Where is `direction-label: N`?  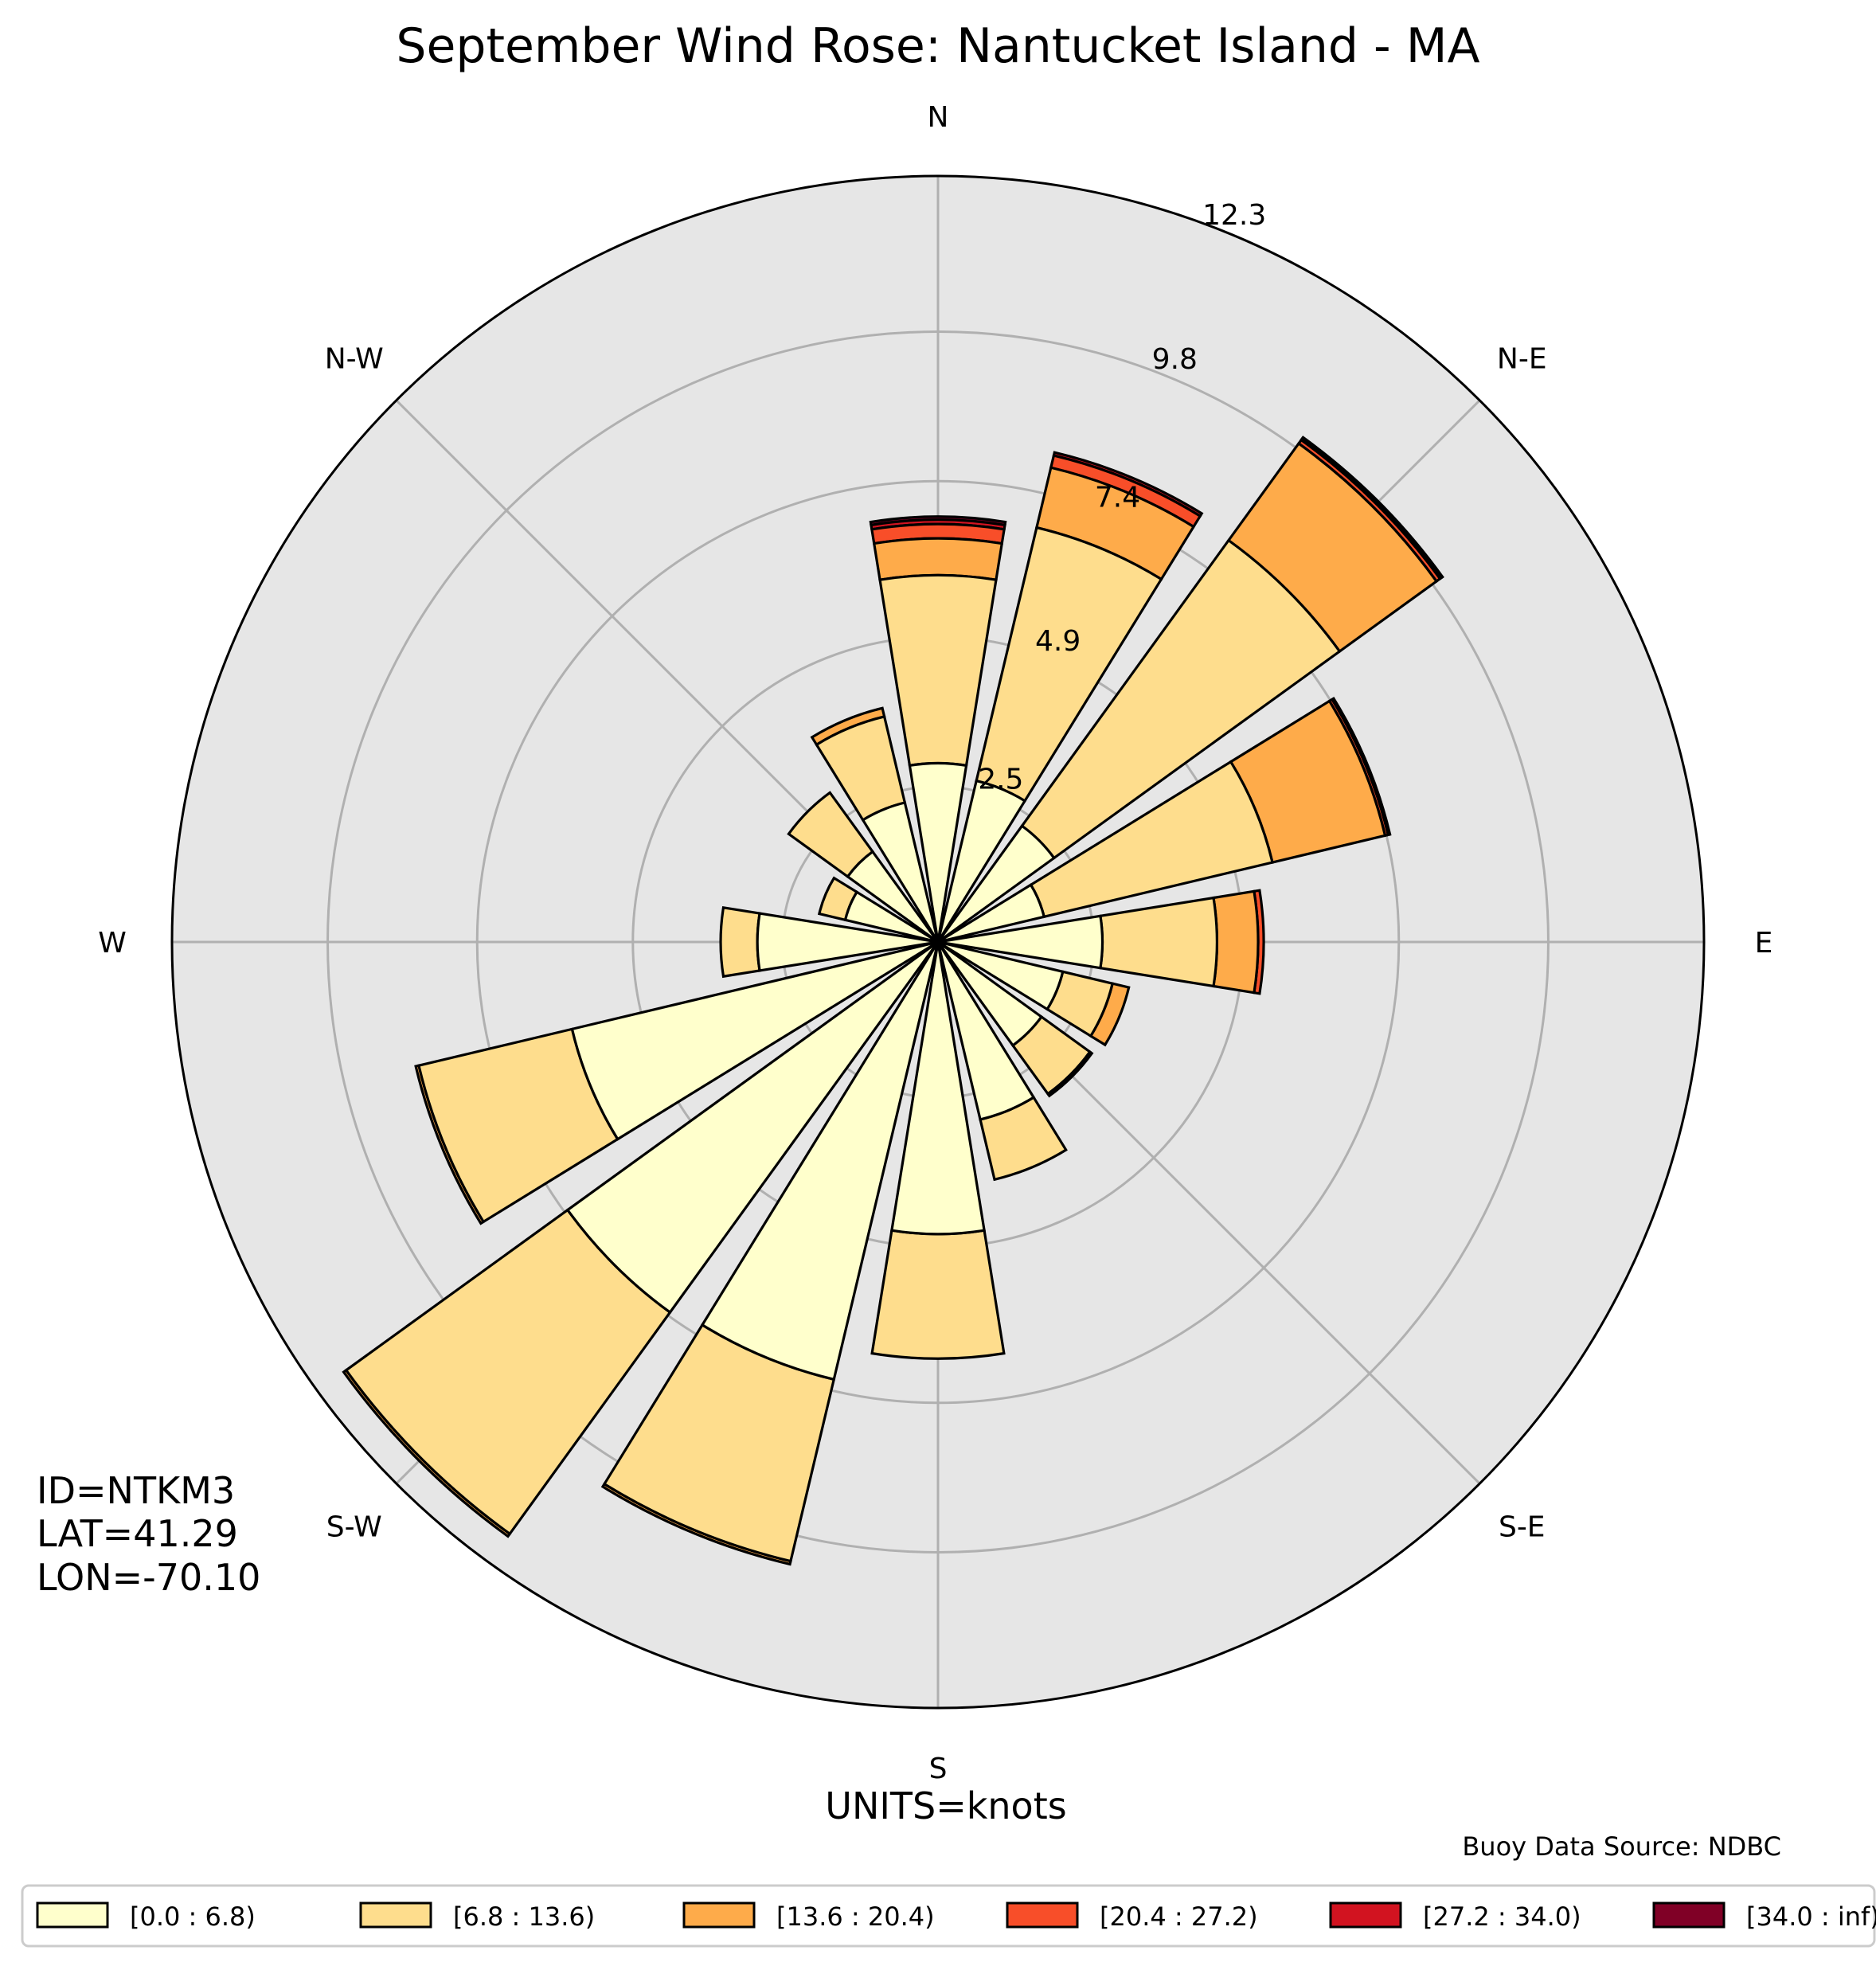
direction-label: N is located at coordinates (938, 117).